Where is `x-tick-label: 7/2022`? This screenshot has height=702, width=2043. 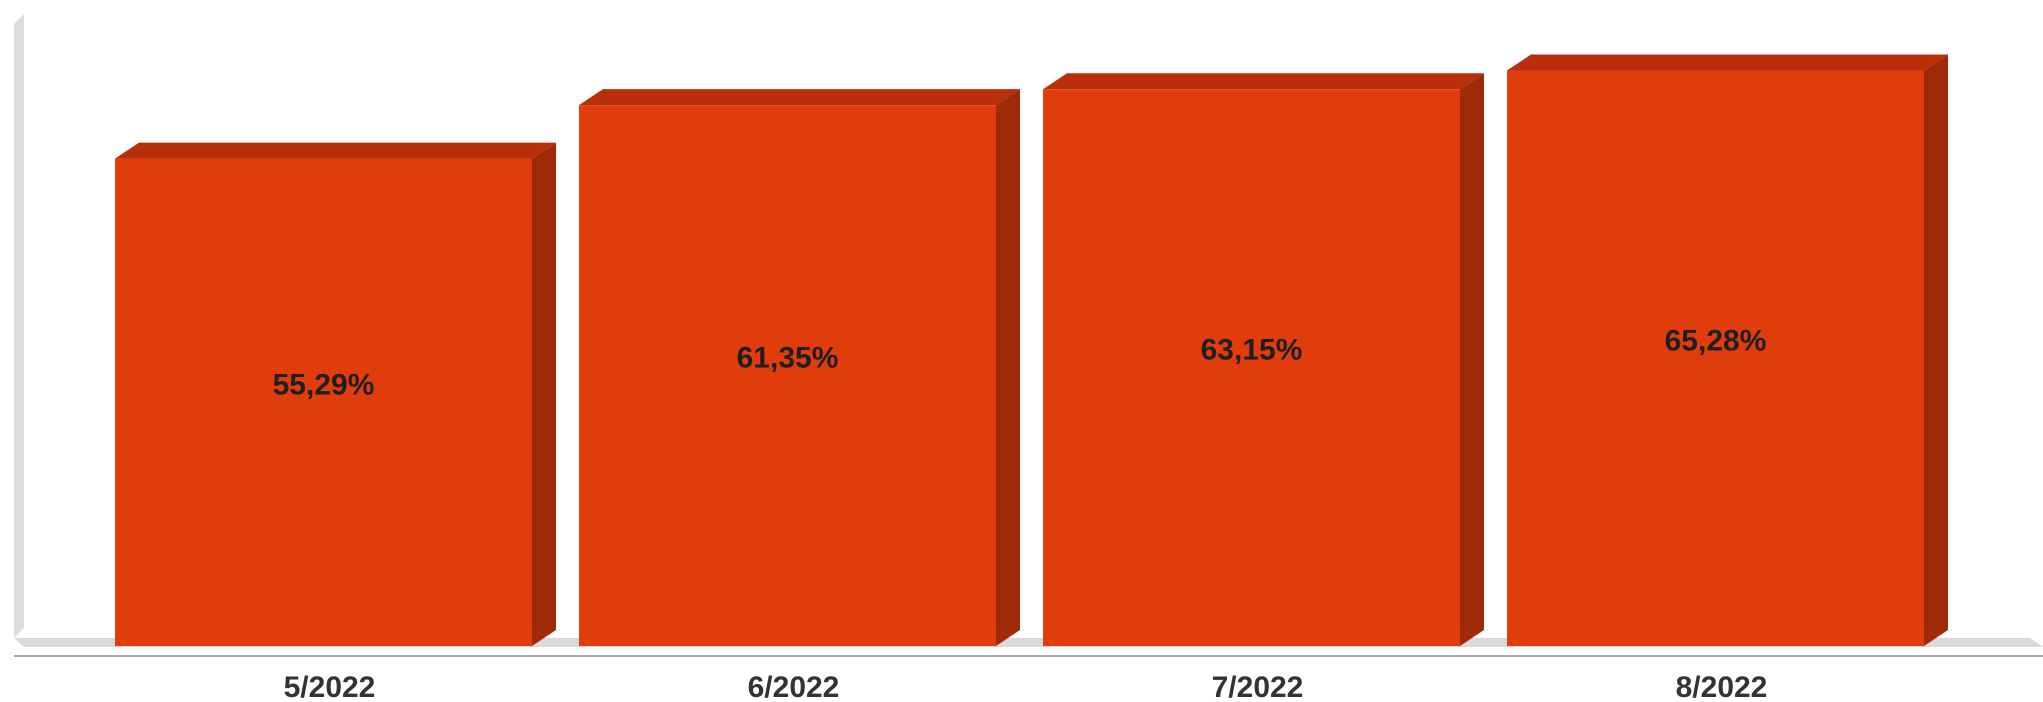
x-tick-label: 7/2022 is located at coordinates (1258, 686).